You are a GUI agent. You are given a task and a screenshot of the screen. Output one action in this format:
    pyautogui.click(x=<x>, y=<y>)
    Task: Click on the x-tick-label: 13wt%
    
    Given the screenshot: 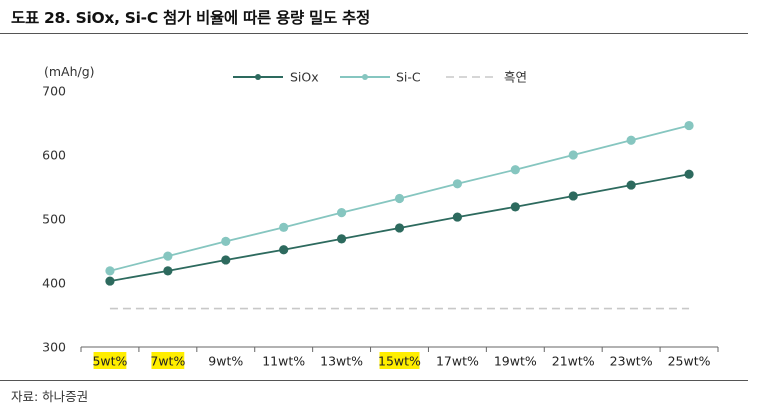 What is the action you would take?
    pyautogui.click(x=341, y=361)
    